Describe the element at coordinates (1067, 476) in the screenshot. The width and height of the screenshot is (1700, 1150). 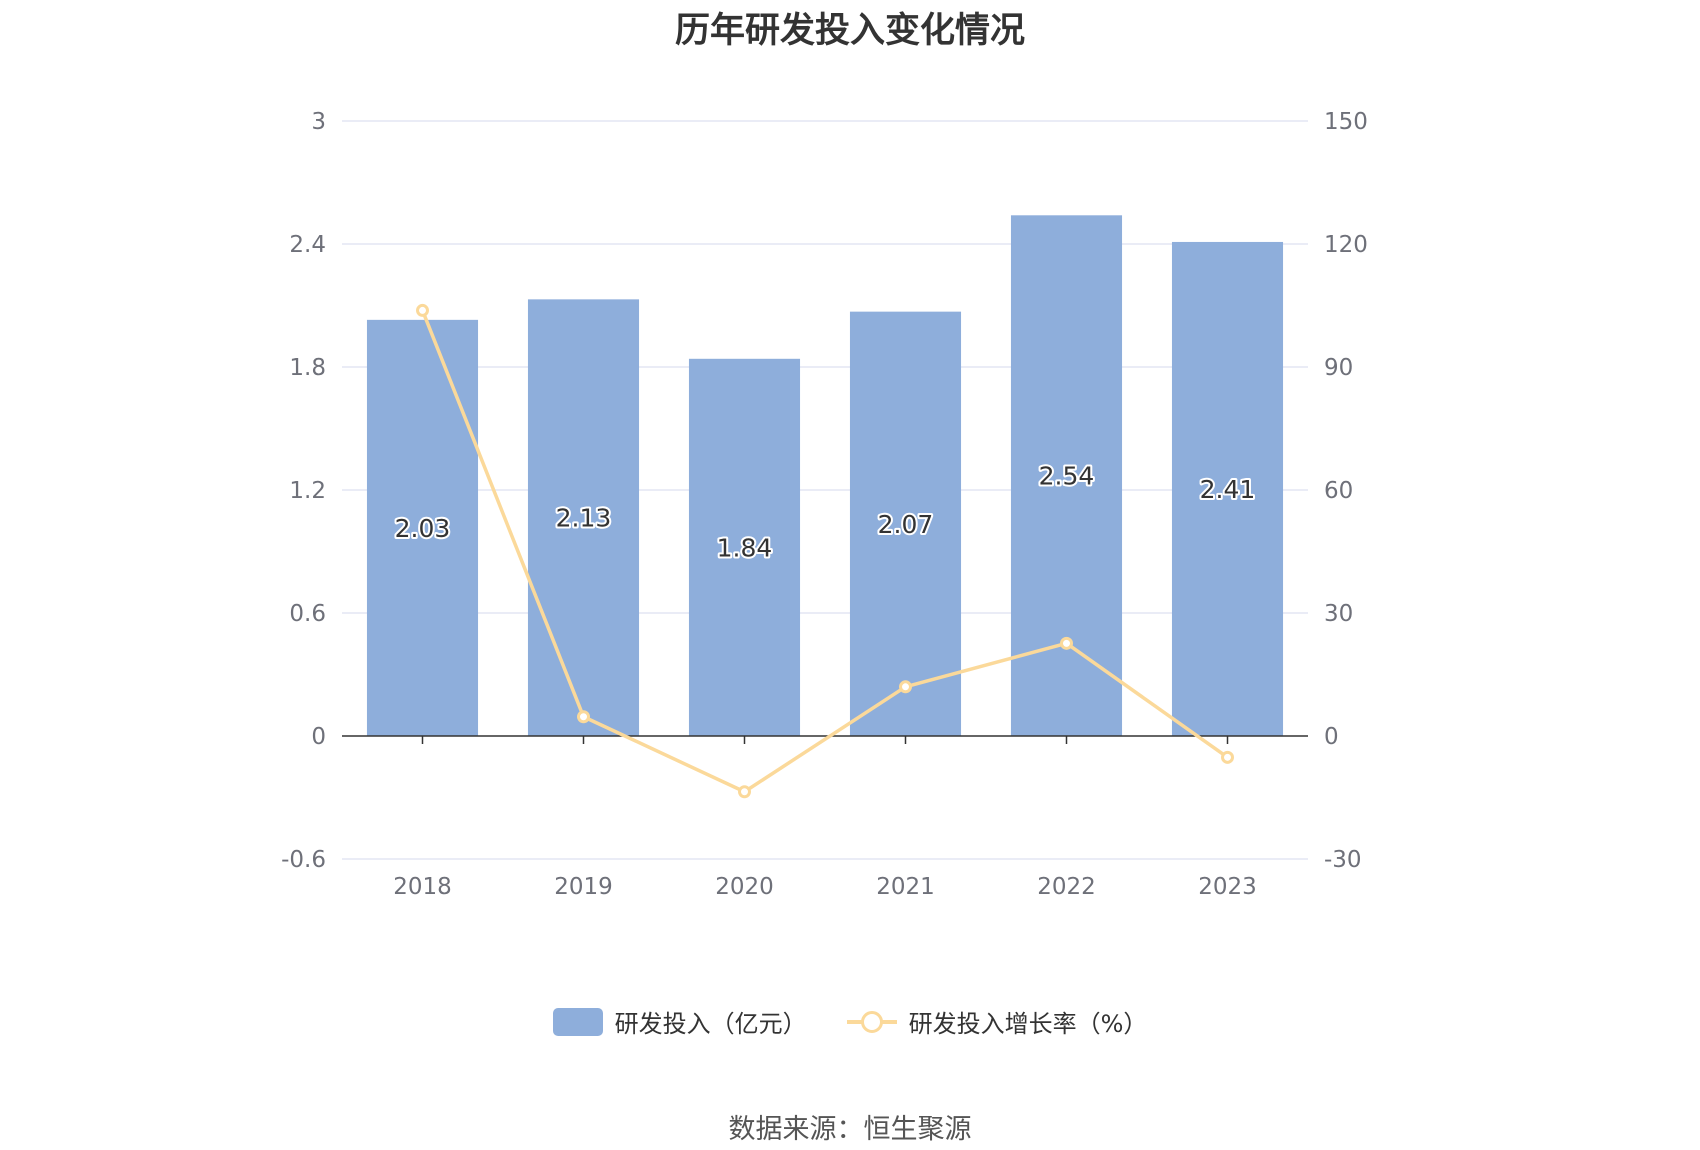
I see `bar-value-label: 2.54` at that location.